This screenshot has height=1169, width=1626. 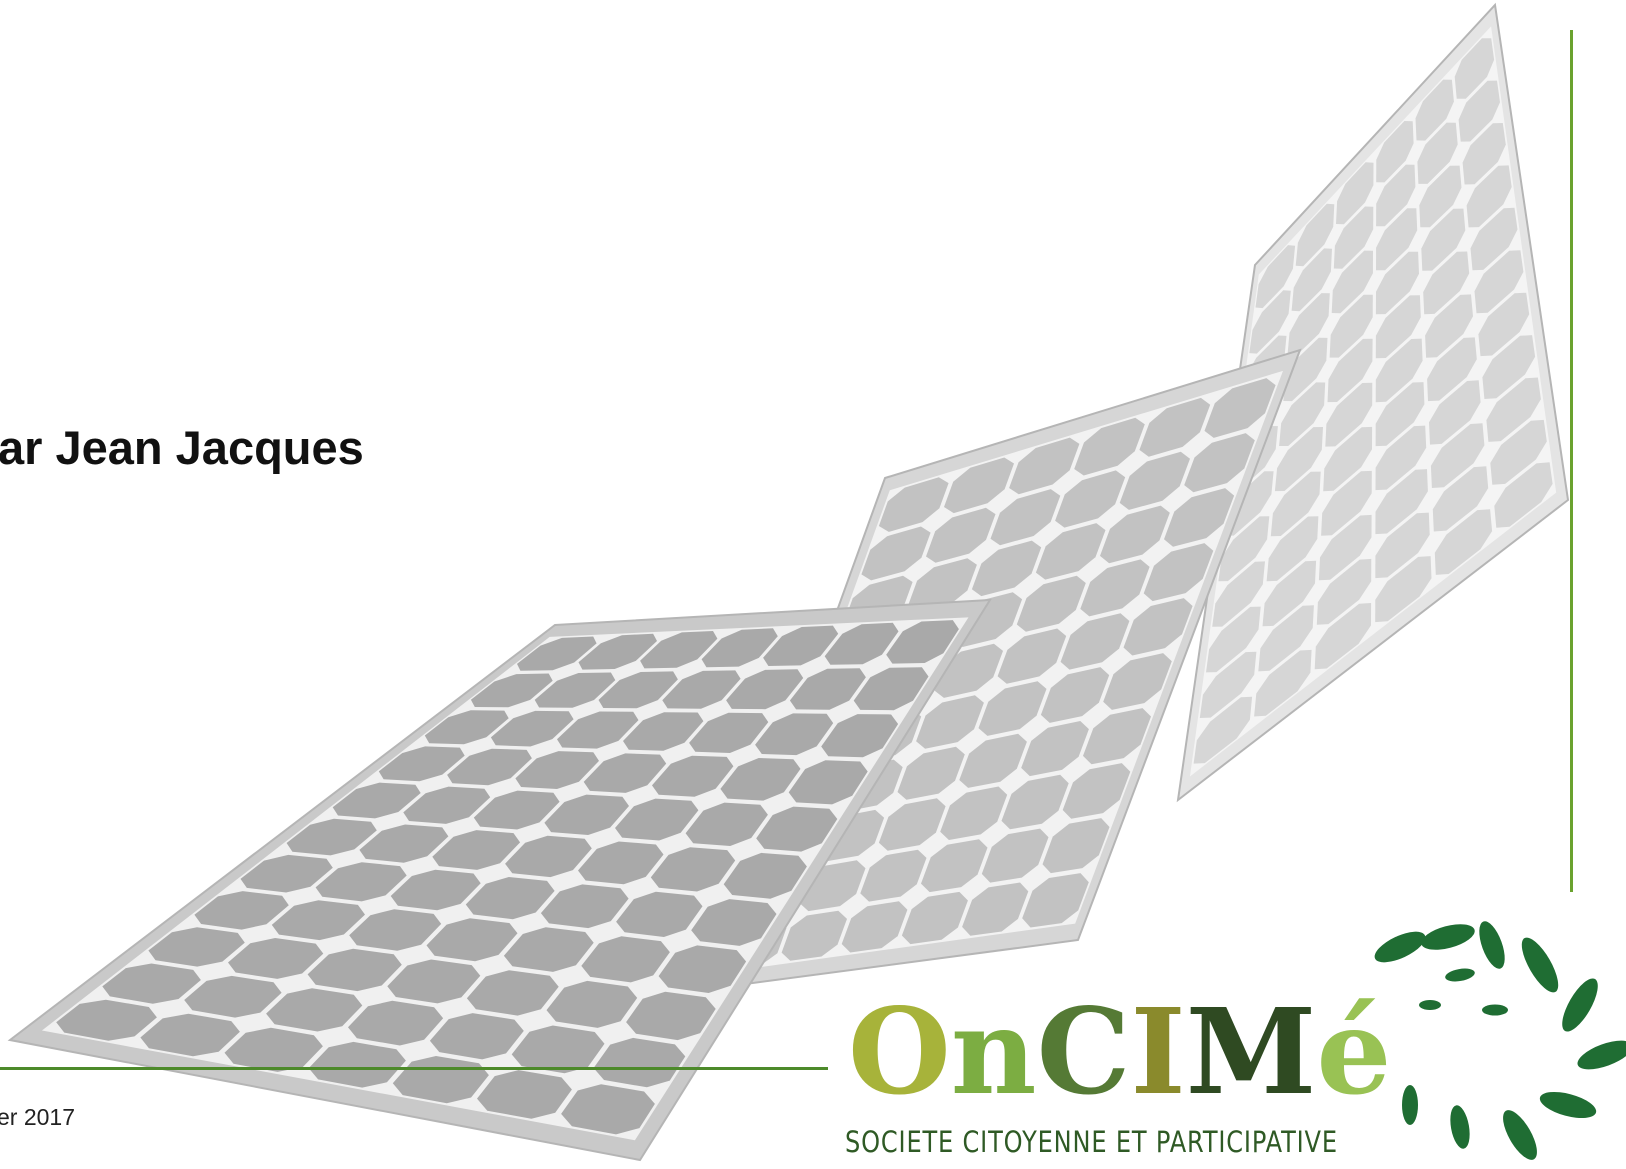 I want to click on logo-letter: n, so click(x=993, y=1051).